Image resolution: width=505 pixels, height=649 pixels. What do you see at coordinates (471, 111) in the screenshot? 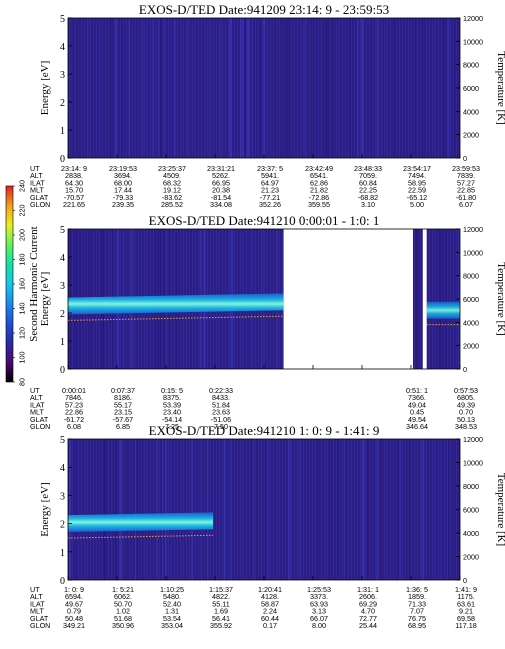
I see `y2-tick-label: 4000` at bounding box center [471, 111].